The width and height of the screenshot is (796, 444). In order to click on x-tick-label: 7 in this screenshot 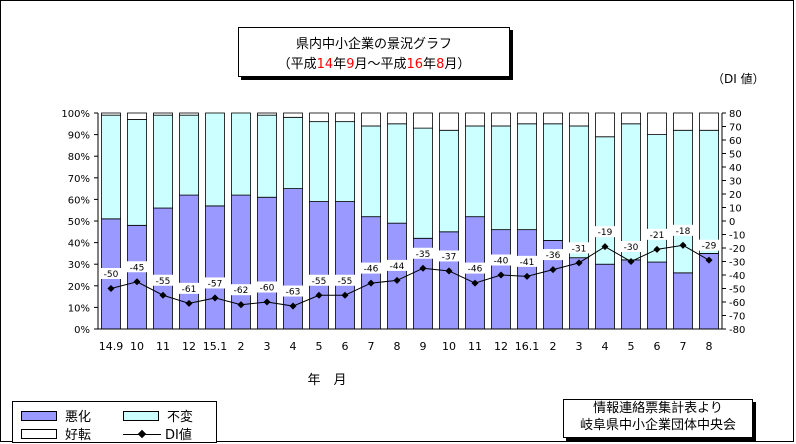, I will do `click(371, 346)`.